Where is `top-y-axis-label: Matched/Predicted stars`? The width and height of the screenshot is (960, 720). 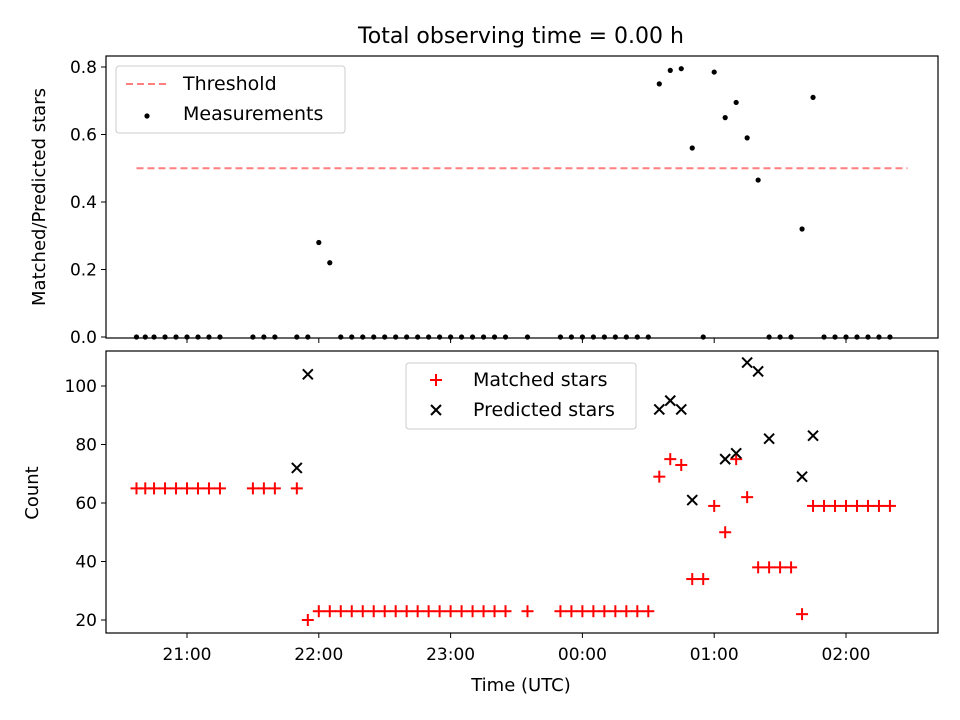
top-y-axis-label: Matched/Predicted stars is located at coordinates (39, 197).